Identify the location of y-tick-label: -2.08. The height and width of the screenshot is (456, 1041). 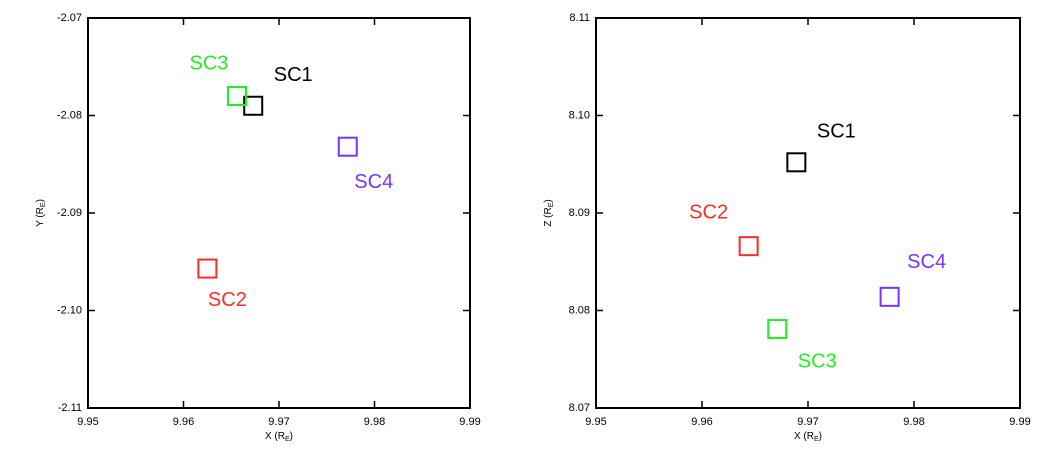
(69, 115).